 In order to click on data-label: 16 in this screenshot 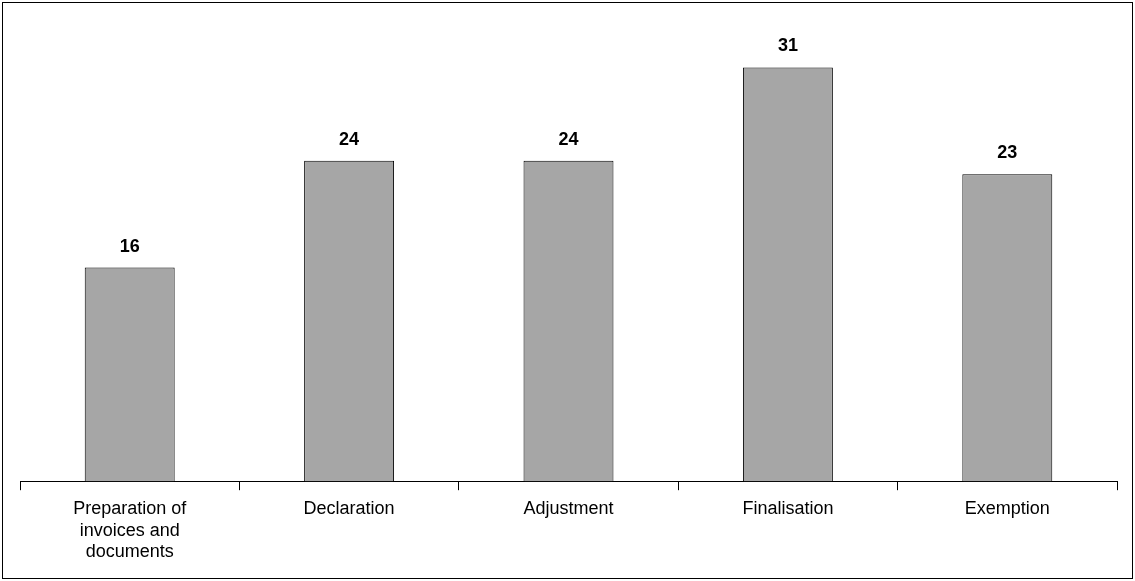, I will do `click(129, 245)`.